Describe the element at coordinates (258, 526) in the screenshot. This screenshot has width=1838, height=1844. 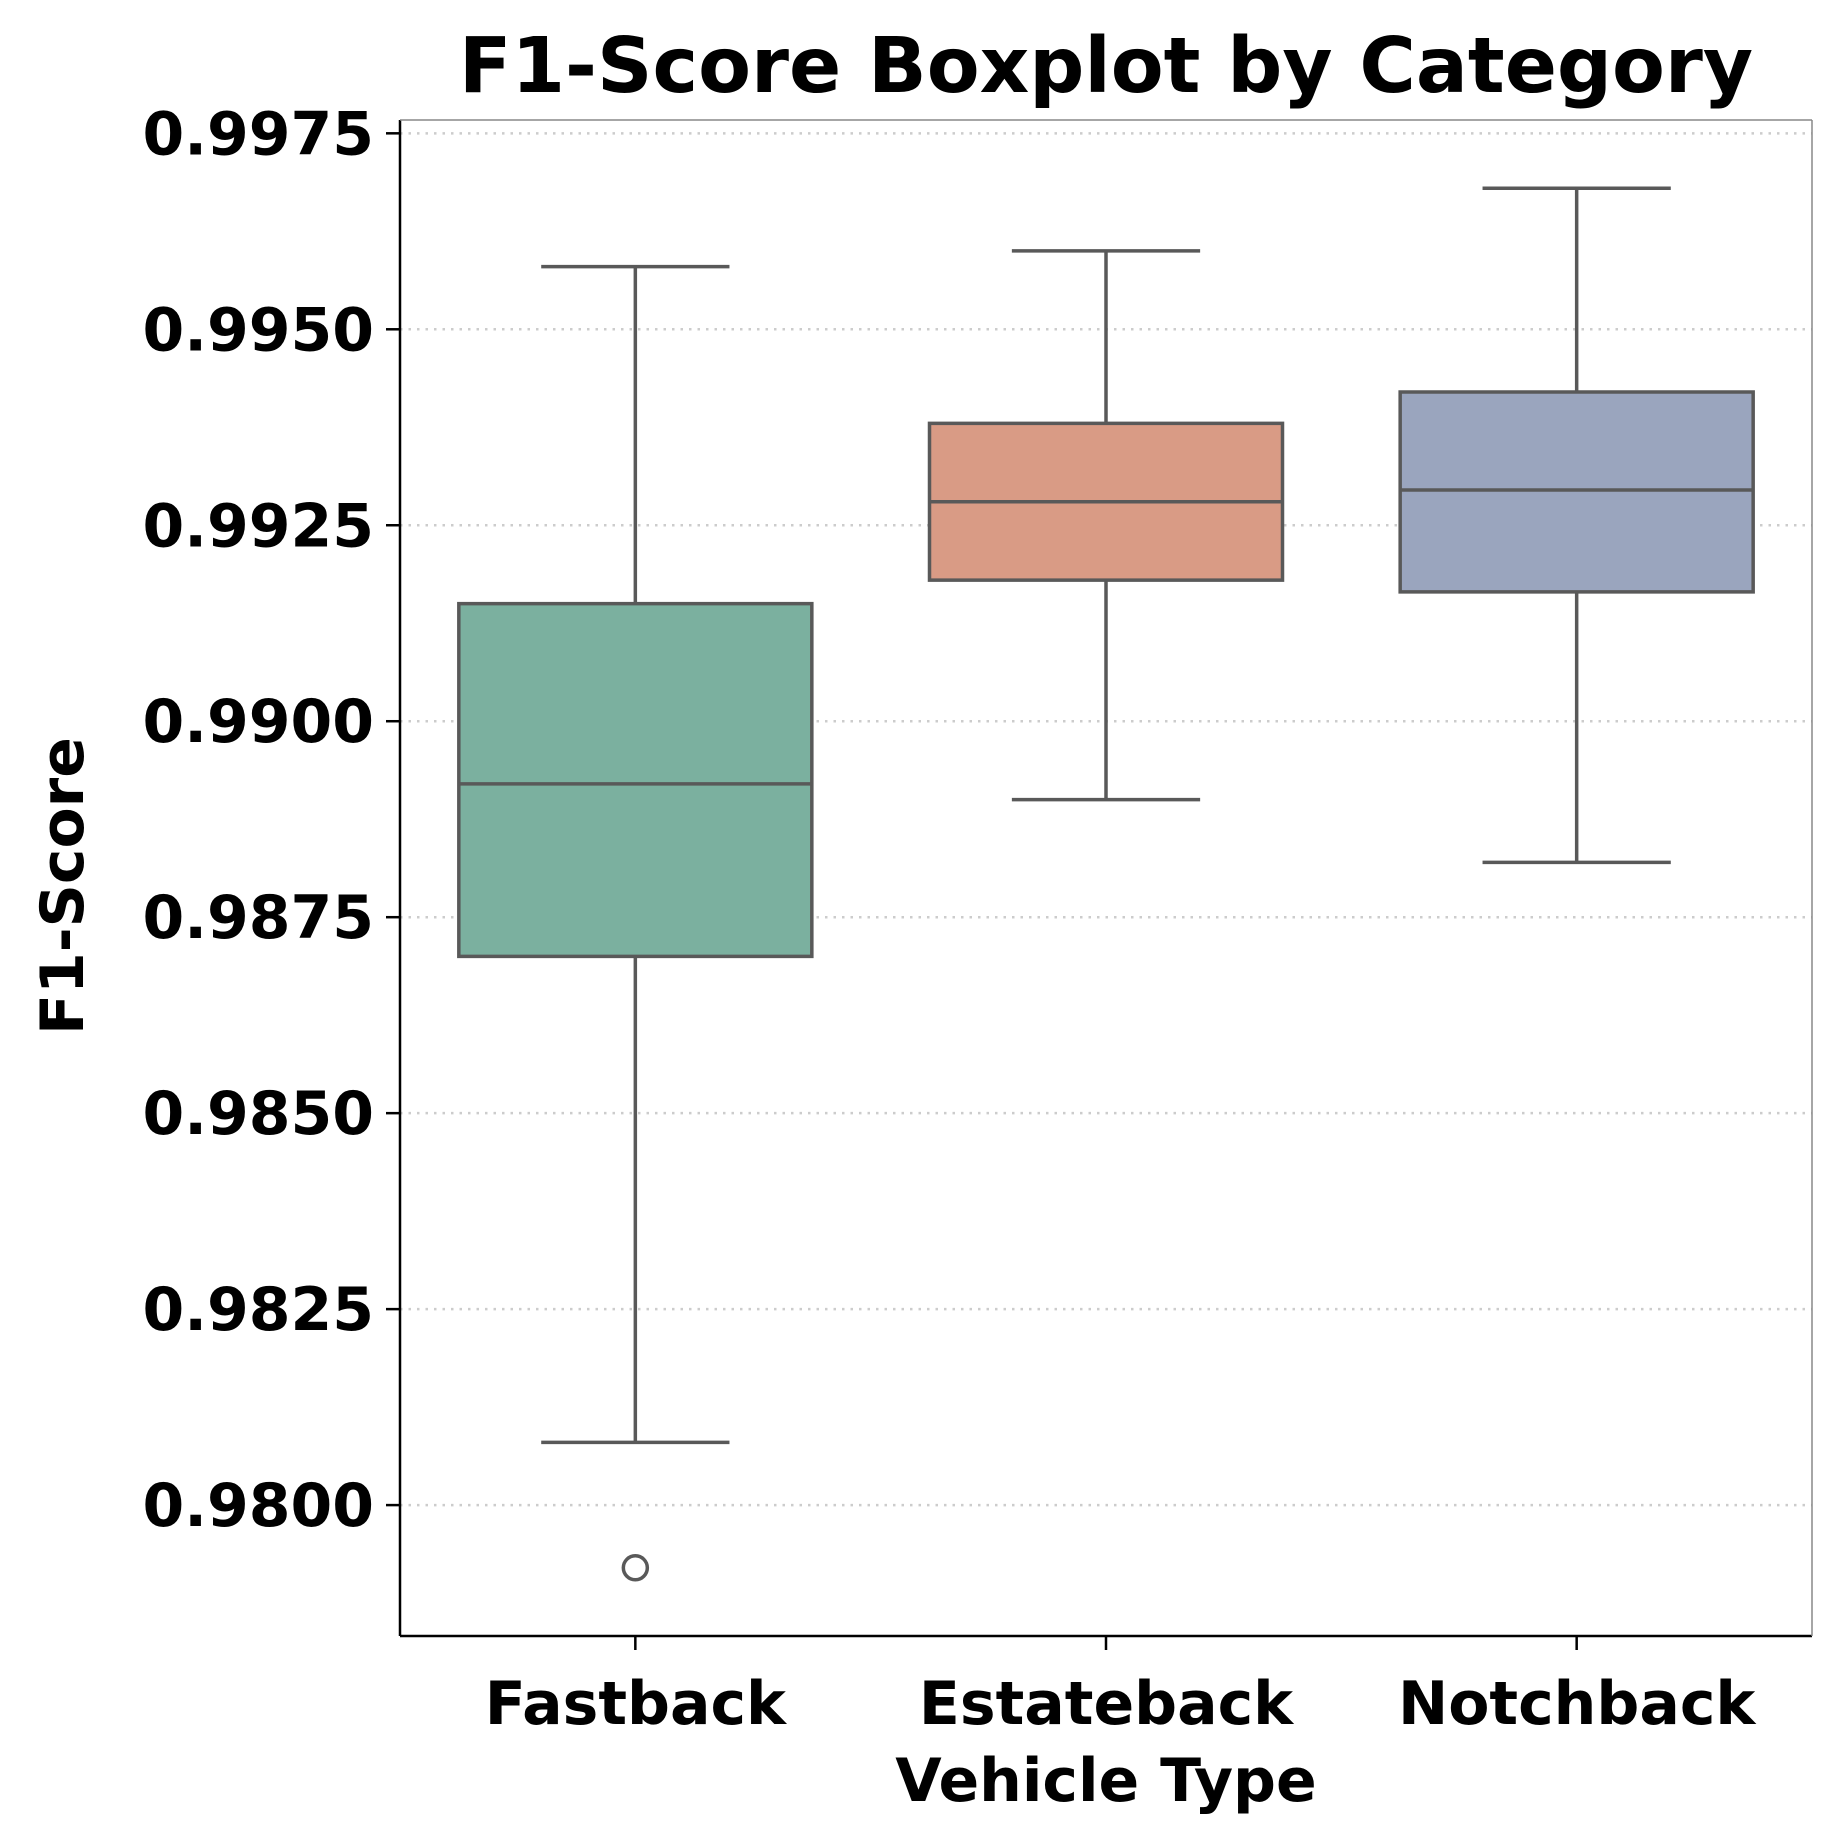
I see `y-tick-label: 0.9925` at that location.